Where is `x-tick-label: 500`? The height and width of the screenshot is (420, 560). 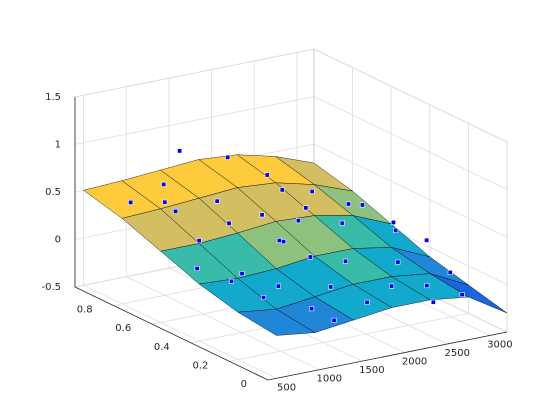
x-tick-label: 500 is located at coordinates (286, 387).